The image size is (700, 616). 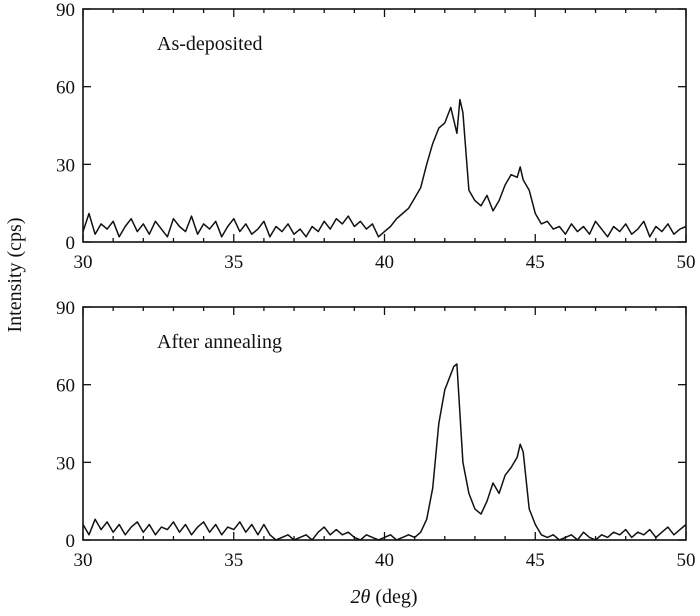 What do you see at coordinates (15, 275) in the screenshot?
I see `y-axis-title: Intensity (cps)` at bounding box center [15, 275].